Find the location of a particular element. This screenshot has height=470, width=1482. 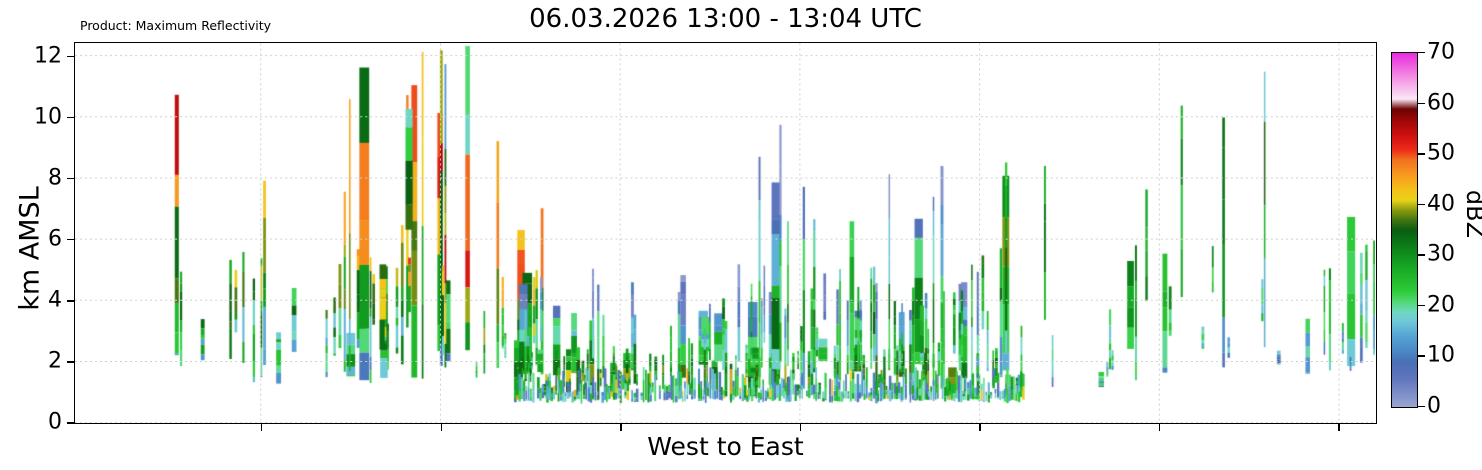

y-axis-tick-label: 8 is located at coordinates (55, 178).